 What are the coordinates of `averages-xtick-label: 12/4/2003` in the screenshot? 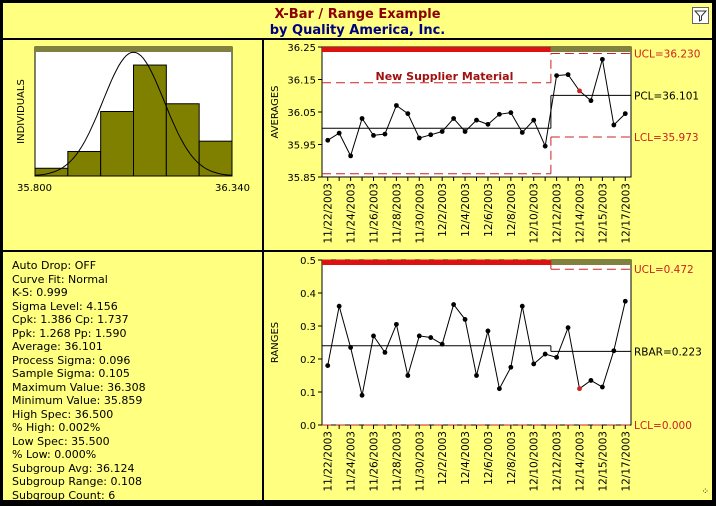 It's located at (466, 210).